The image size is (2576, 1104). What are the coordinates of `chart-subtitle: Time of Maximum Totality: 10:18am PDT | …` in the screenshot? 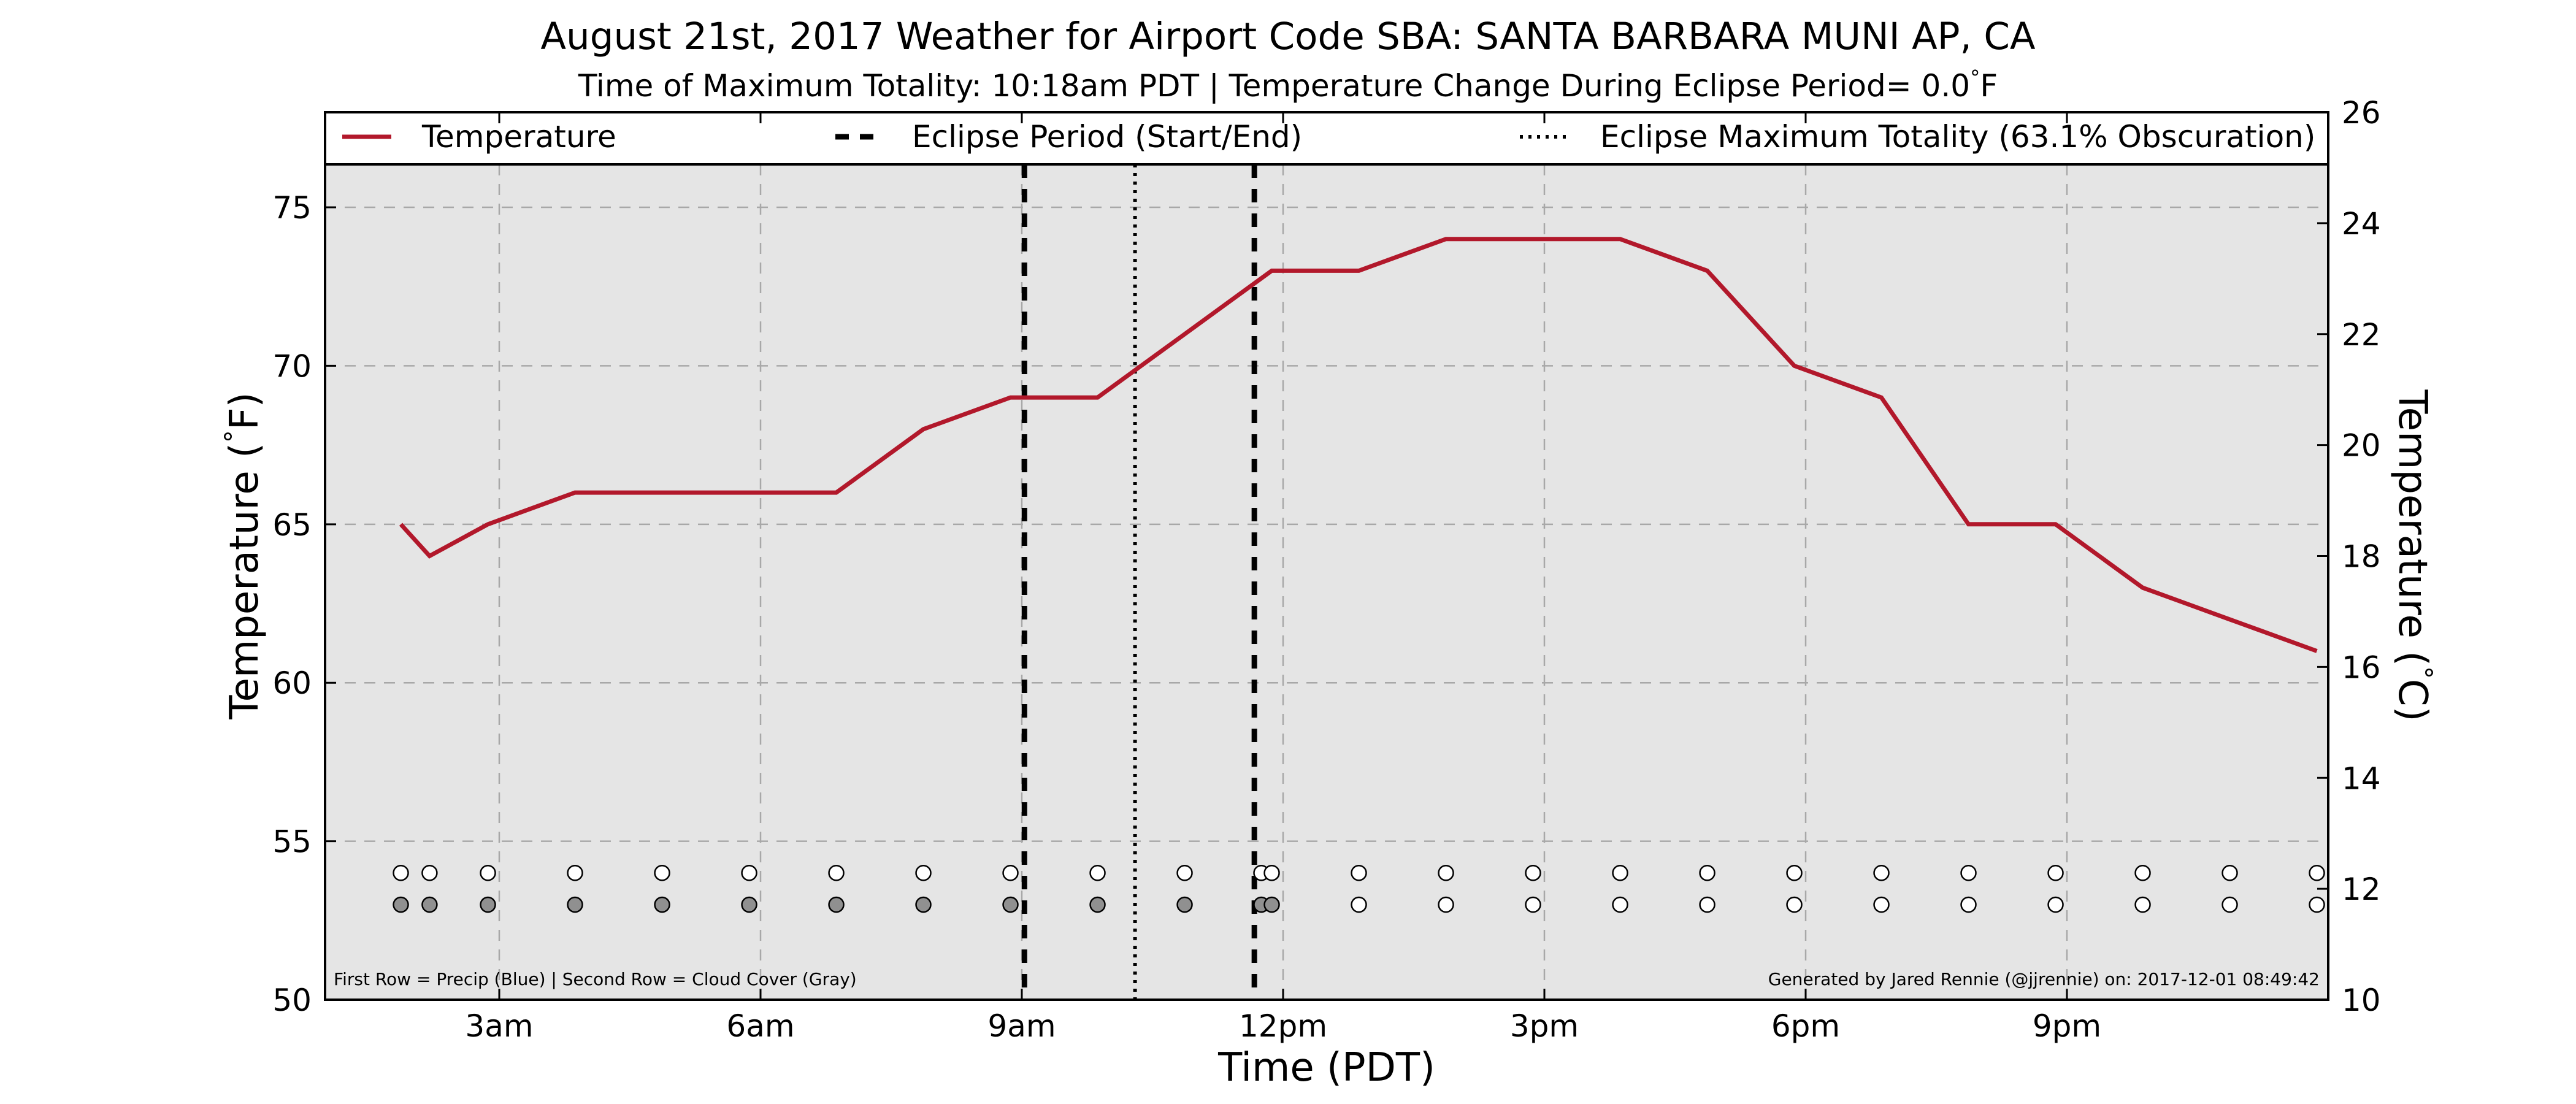 It's located at (1288, 85).